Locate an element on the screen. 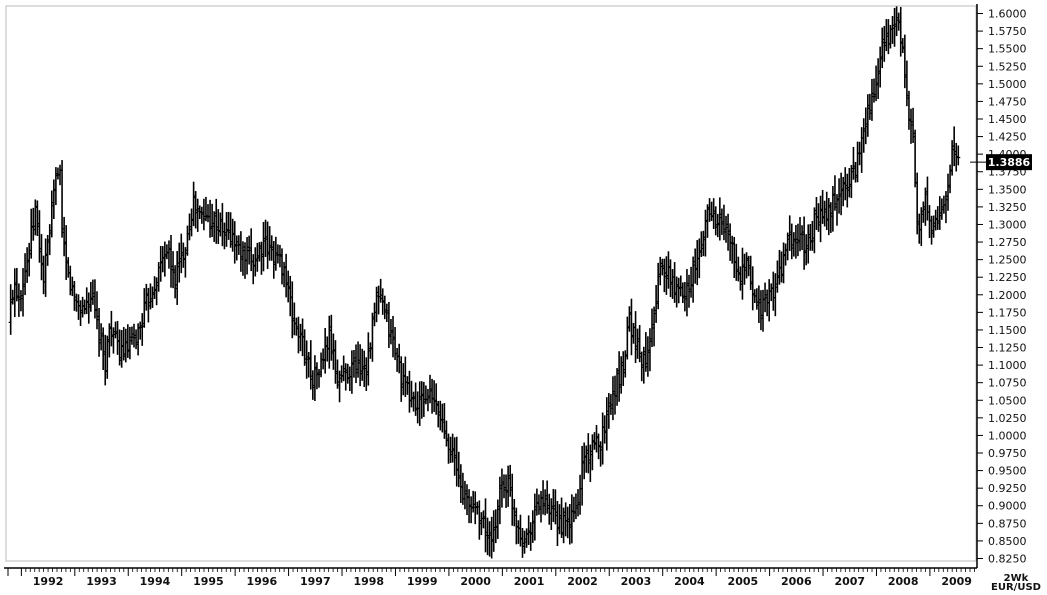 The width and height of the screenshot is (1047, 595). last-price-box is located at coordinates (1009, 162).